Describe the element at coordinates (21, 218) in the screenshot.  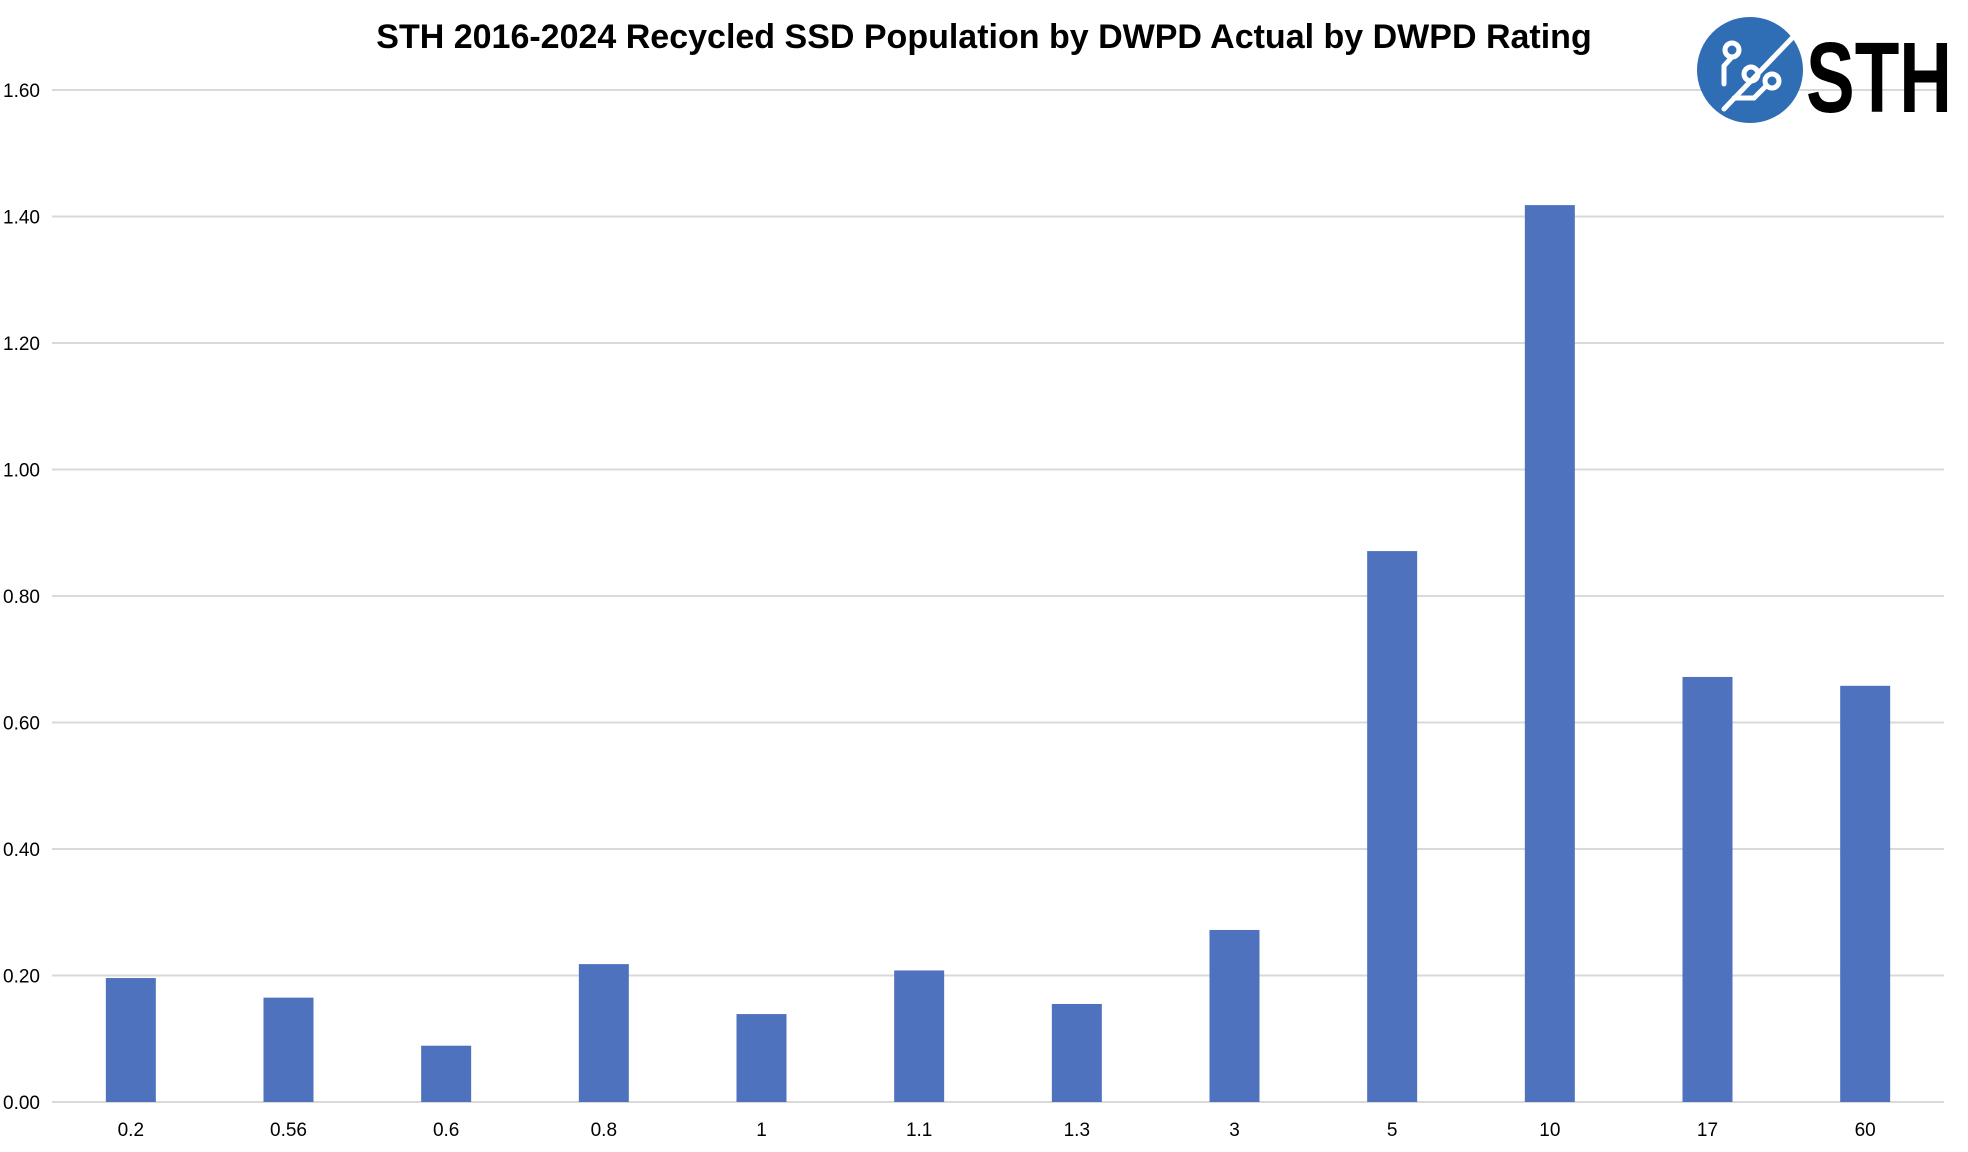
I see `y-tick-label: 1.40` at that location.